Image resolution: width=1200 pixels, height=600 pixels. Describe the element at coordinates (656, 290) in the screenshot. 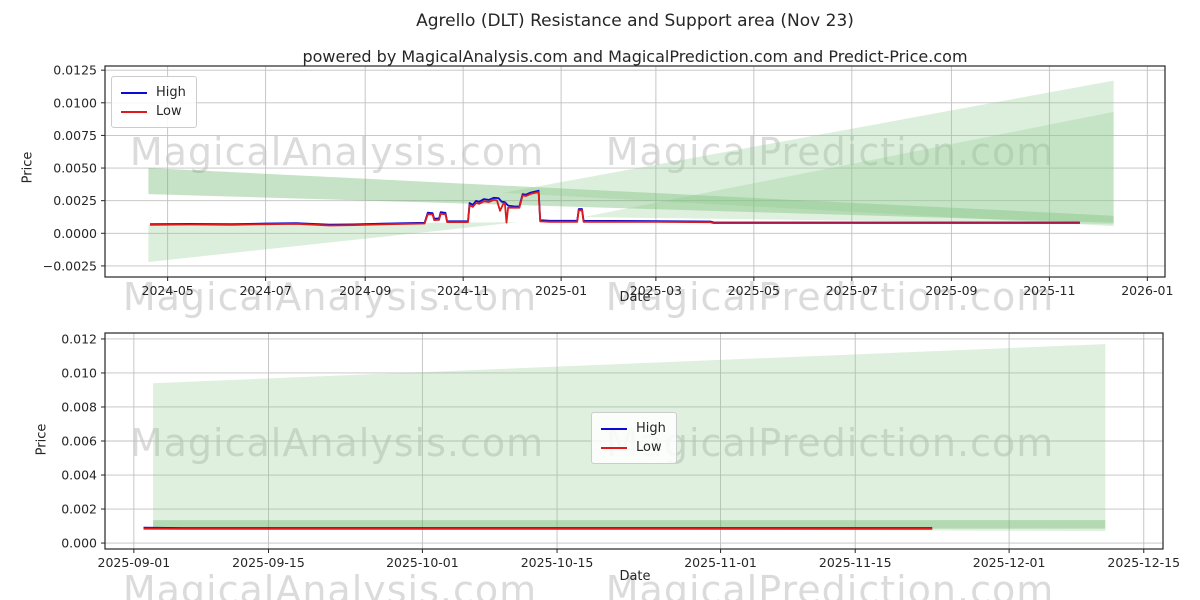

I see `x-tick-label: 2025-03` at that location.